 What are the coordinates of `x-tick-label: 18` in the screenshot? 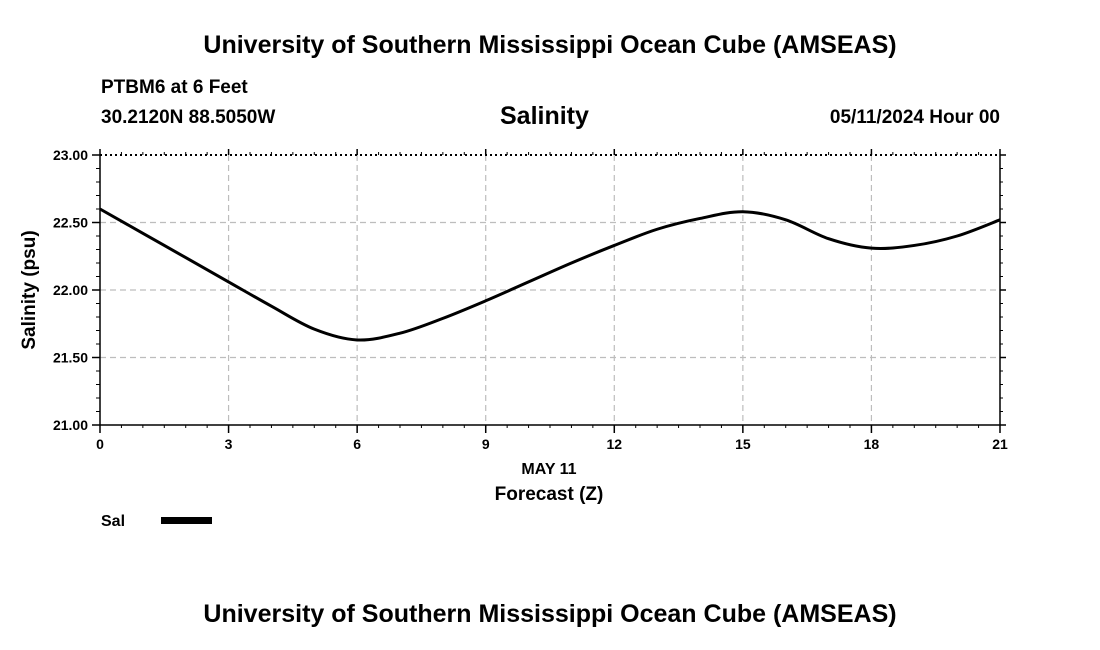 It's located at (872, 444).